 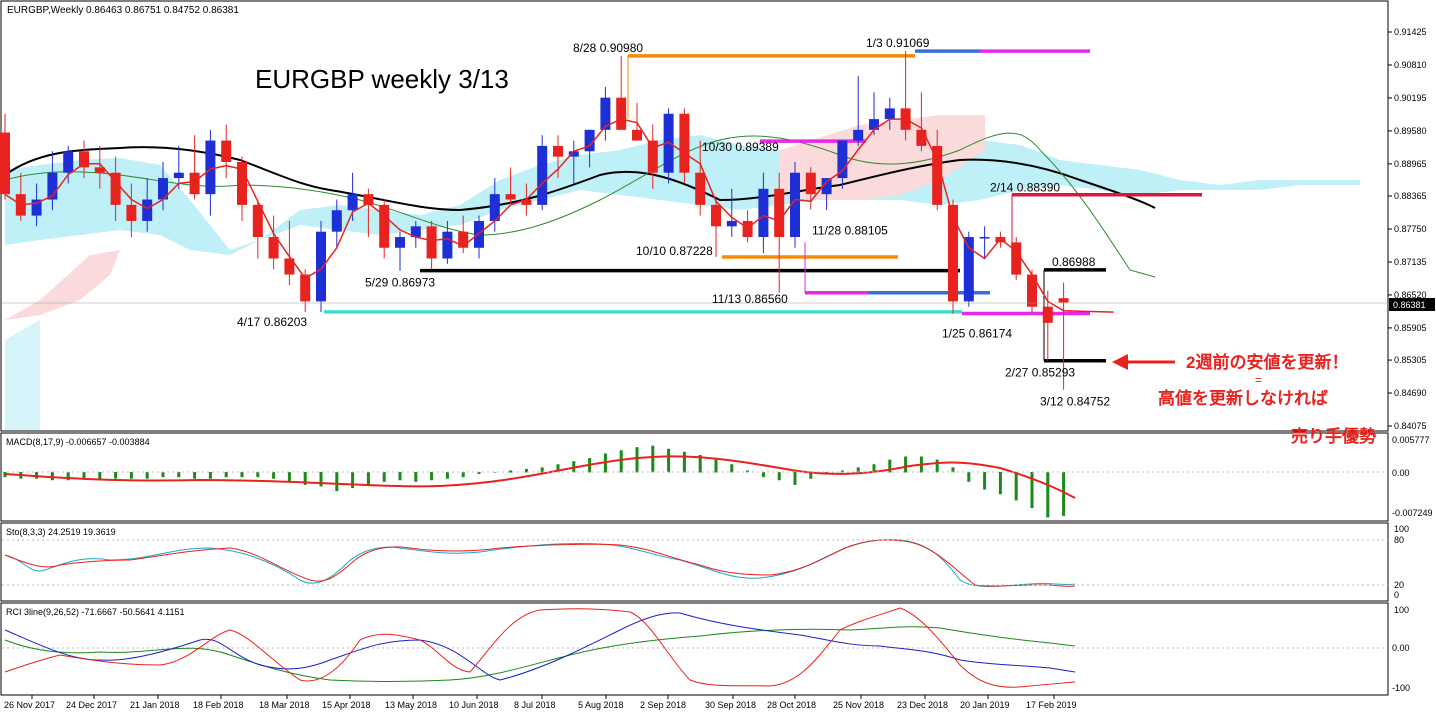 What do you see at coordinates (539, 481) in the screenshot?
I see `macd-bars` at bounding box center [539, 481].